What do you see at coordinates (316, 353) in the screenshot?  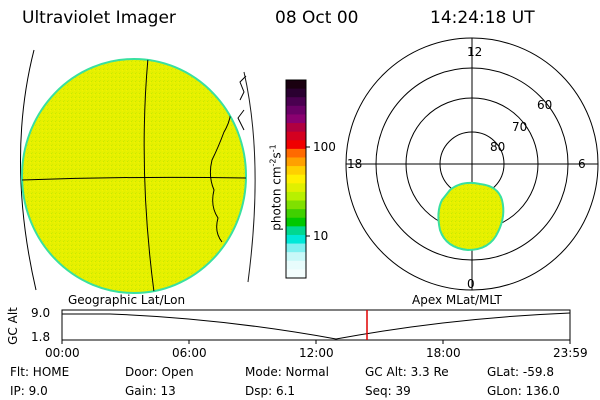 I see `timeline-xtick-1200: 12:00` at bounding box center [316, 353].